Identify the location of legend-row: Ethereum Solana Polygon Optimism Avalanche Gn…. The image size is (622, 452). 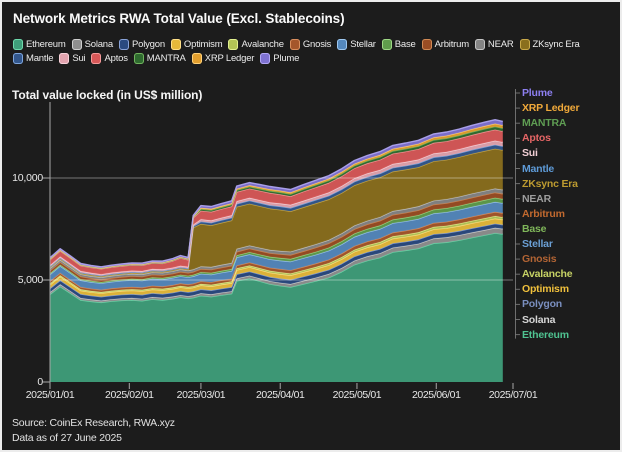
(313, 44).